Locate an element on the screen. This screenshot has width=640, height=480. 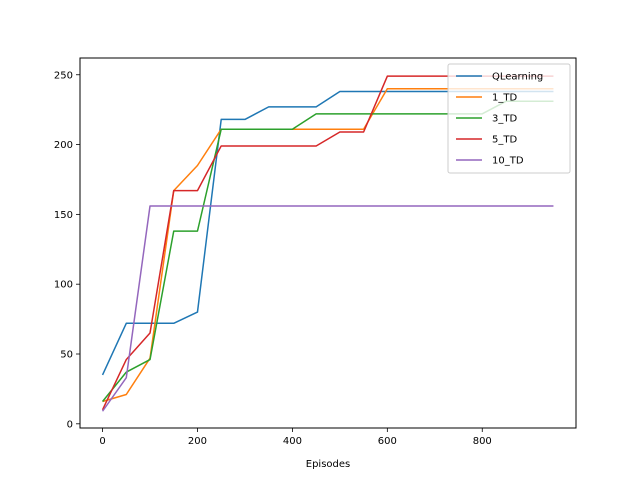
y-tick-label-0: 0 is located at coordinates (70, 424).